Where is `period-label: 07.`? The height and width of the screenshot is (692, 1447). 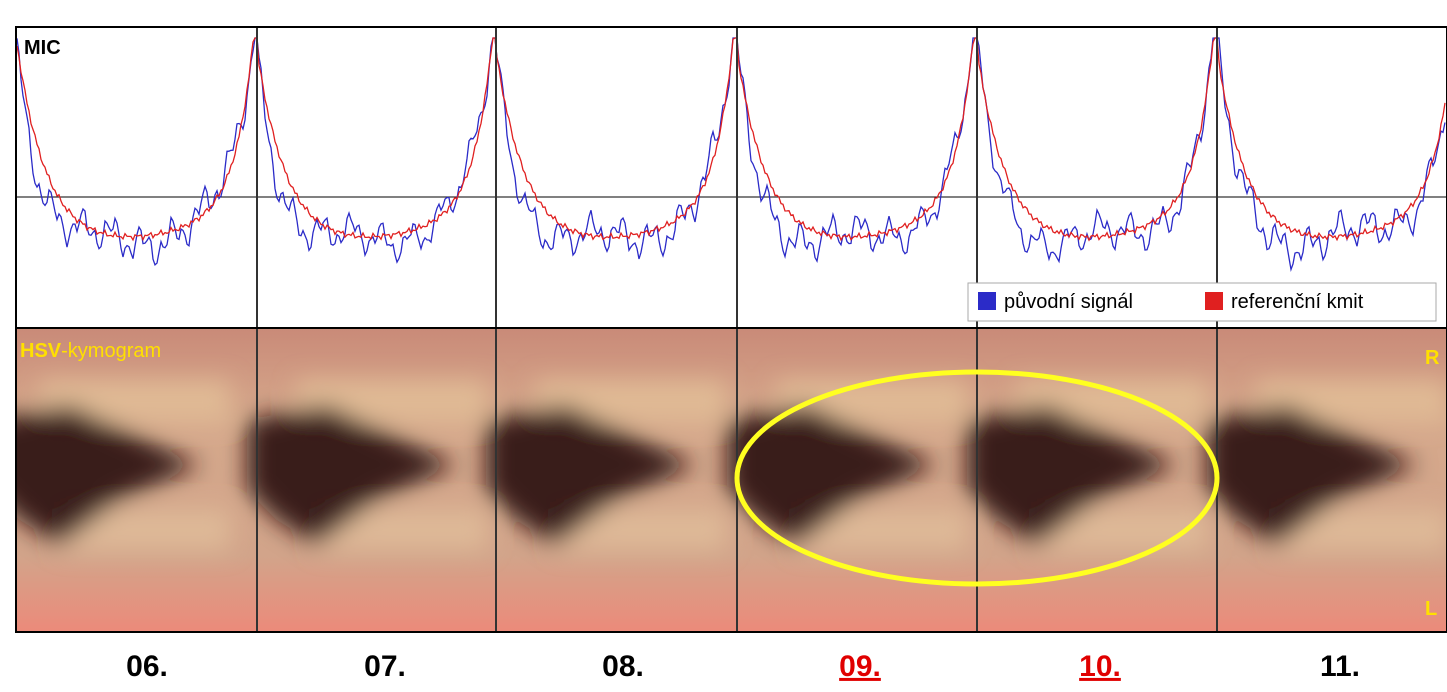
period-label: 07. is located at coordinates (385, 666).